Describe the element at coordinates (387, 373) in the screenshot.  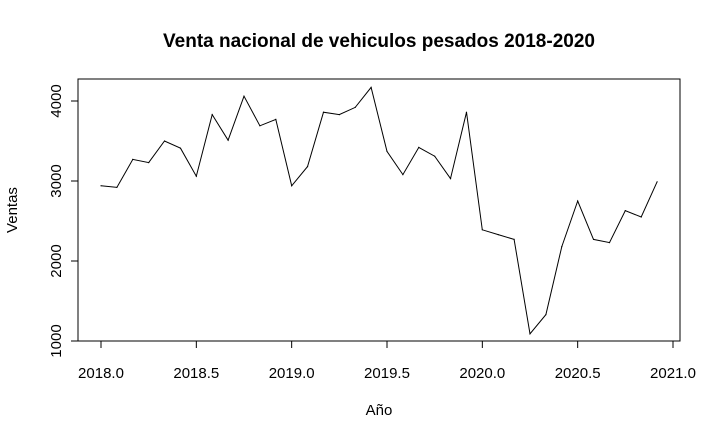
I see `x-tick-label: 2019.5` at that location.